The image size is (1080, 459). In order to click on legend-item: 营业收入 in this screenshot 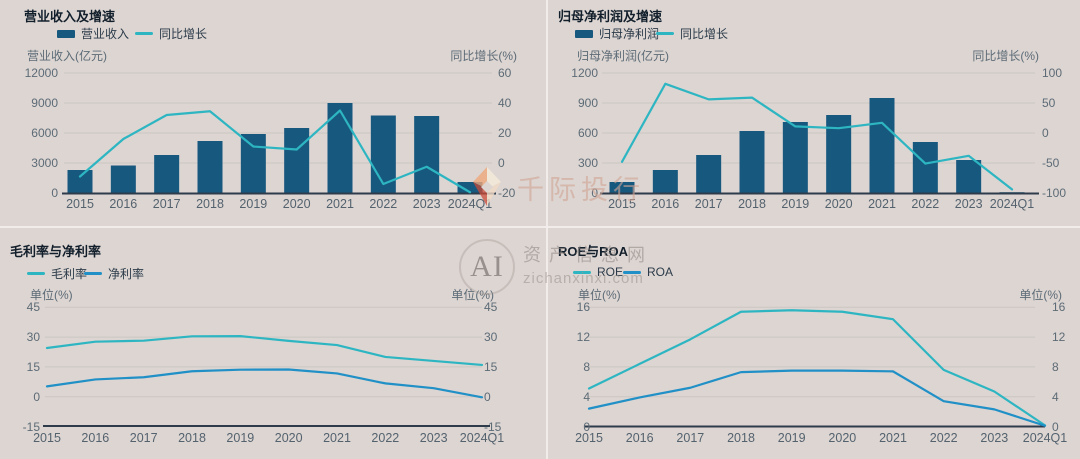, I will do `click(93, 33)`.